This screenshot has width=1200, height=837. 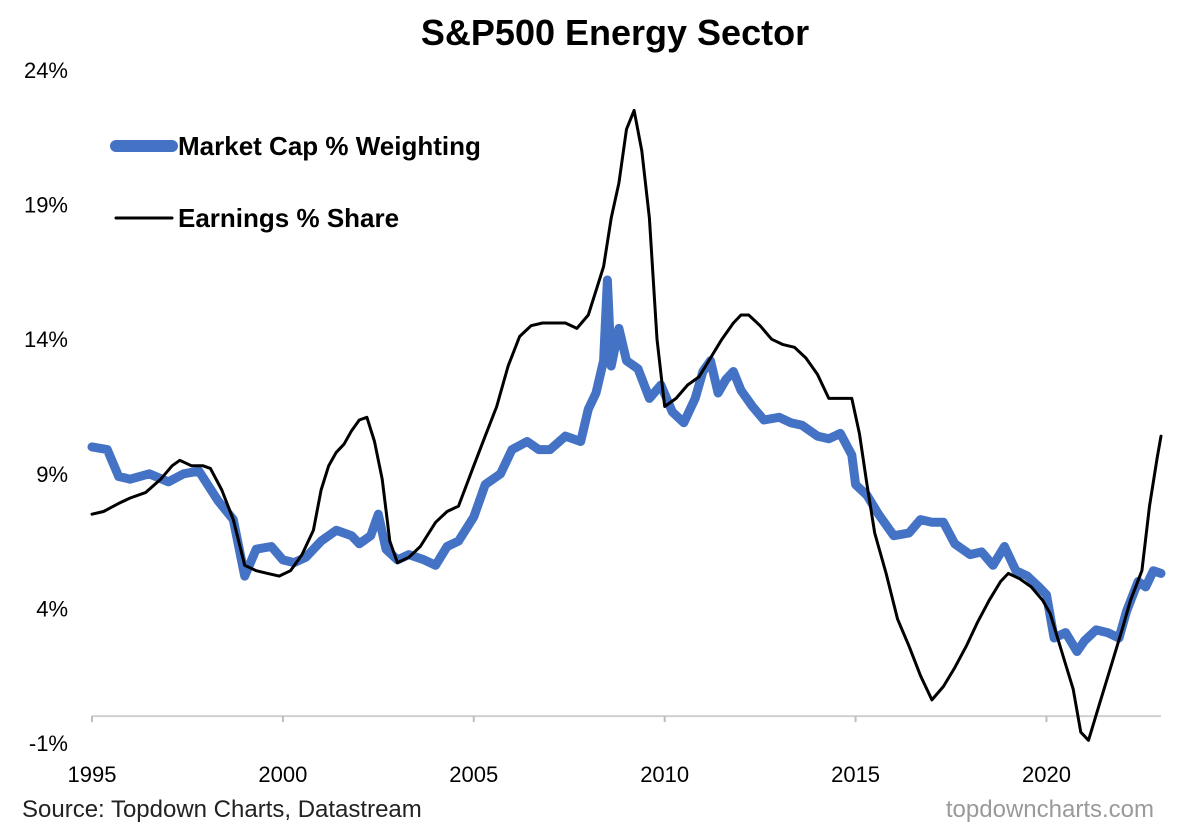 What do you see at coordinates (295, 182) in the screenshot?
I see `legend: Market Cap % Weighting Earnings % Share` at bounding box center [295, 182].